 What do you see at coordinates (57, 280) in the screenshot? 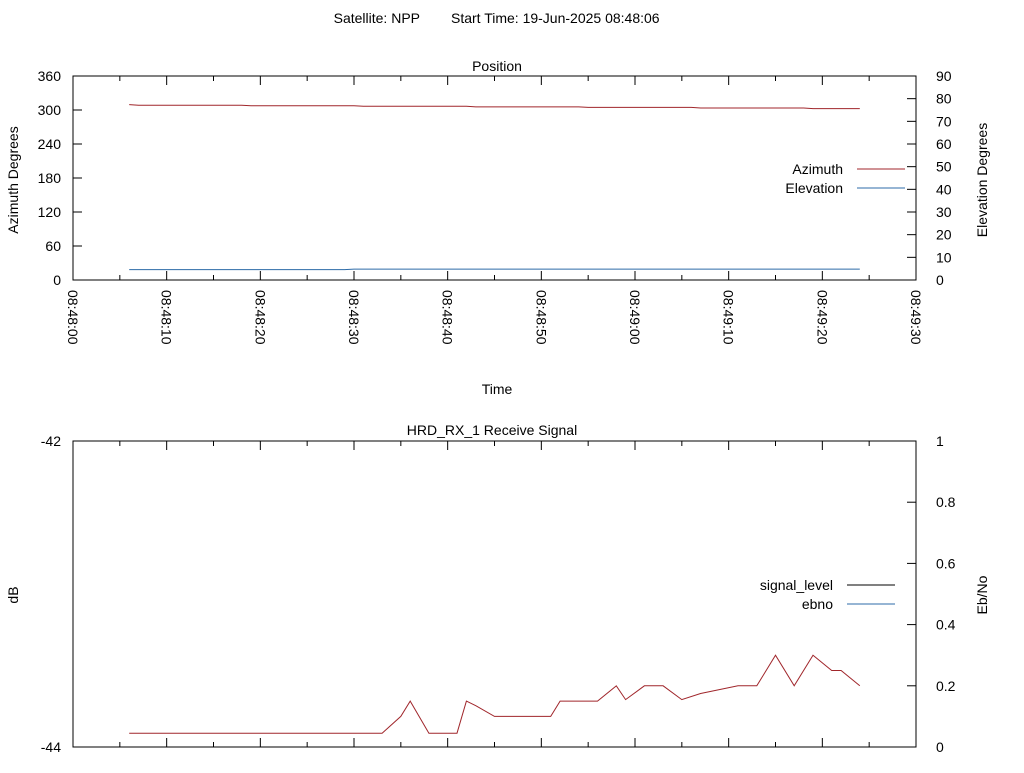
I see `c1-y-tick-label: 0` at bounding box center [57, 280].